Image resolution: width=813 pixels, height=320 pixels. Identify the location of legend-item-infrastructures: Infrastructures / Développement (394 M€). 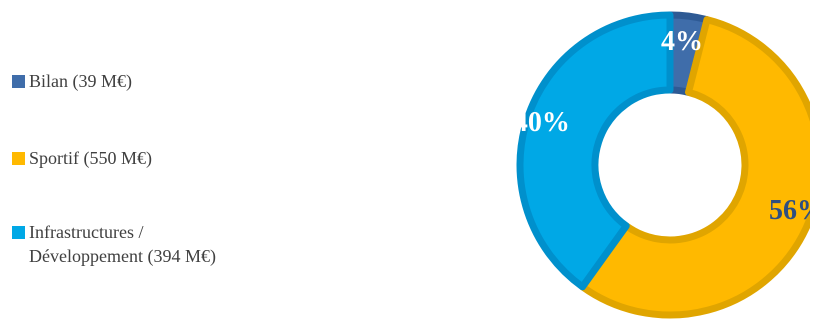
(130, 244).